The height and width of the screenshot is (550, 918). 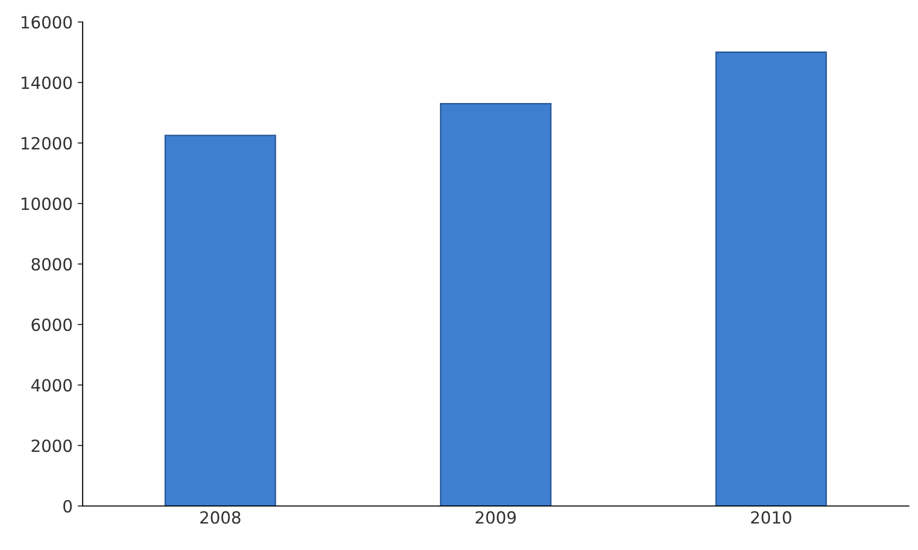 What do you see at coordinates (771, 517) in the screenshot?
I see `x-tick-label: 2010` at bounding box center [771, 517].